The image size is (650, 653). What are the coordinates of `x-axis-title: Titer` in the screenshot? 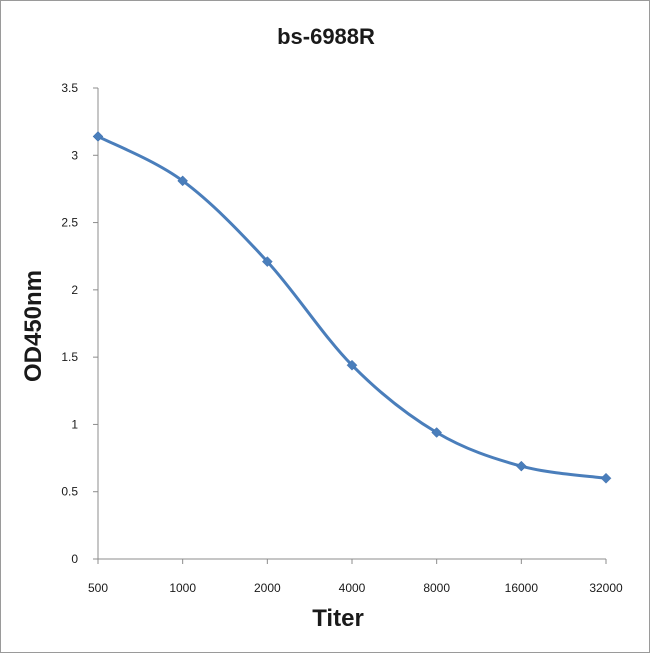 It's located at (338, 618).